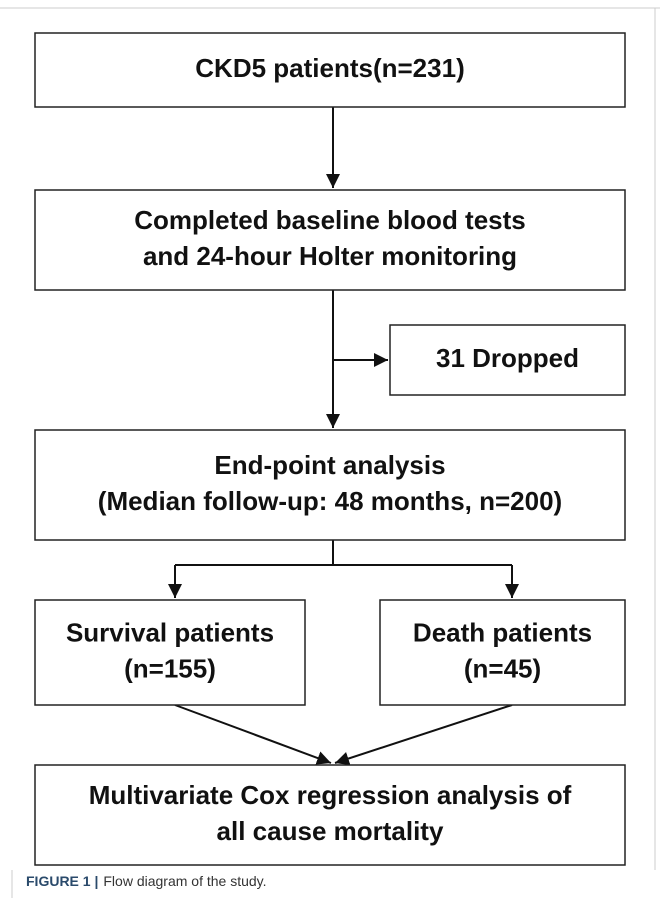 The width and height of the screenshot is (660, 903). I want to click on node-label: Multivariate Cox regression analysis of, so click(330, 795).